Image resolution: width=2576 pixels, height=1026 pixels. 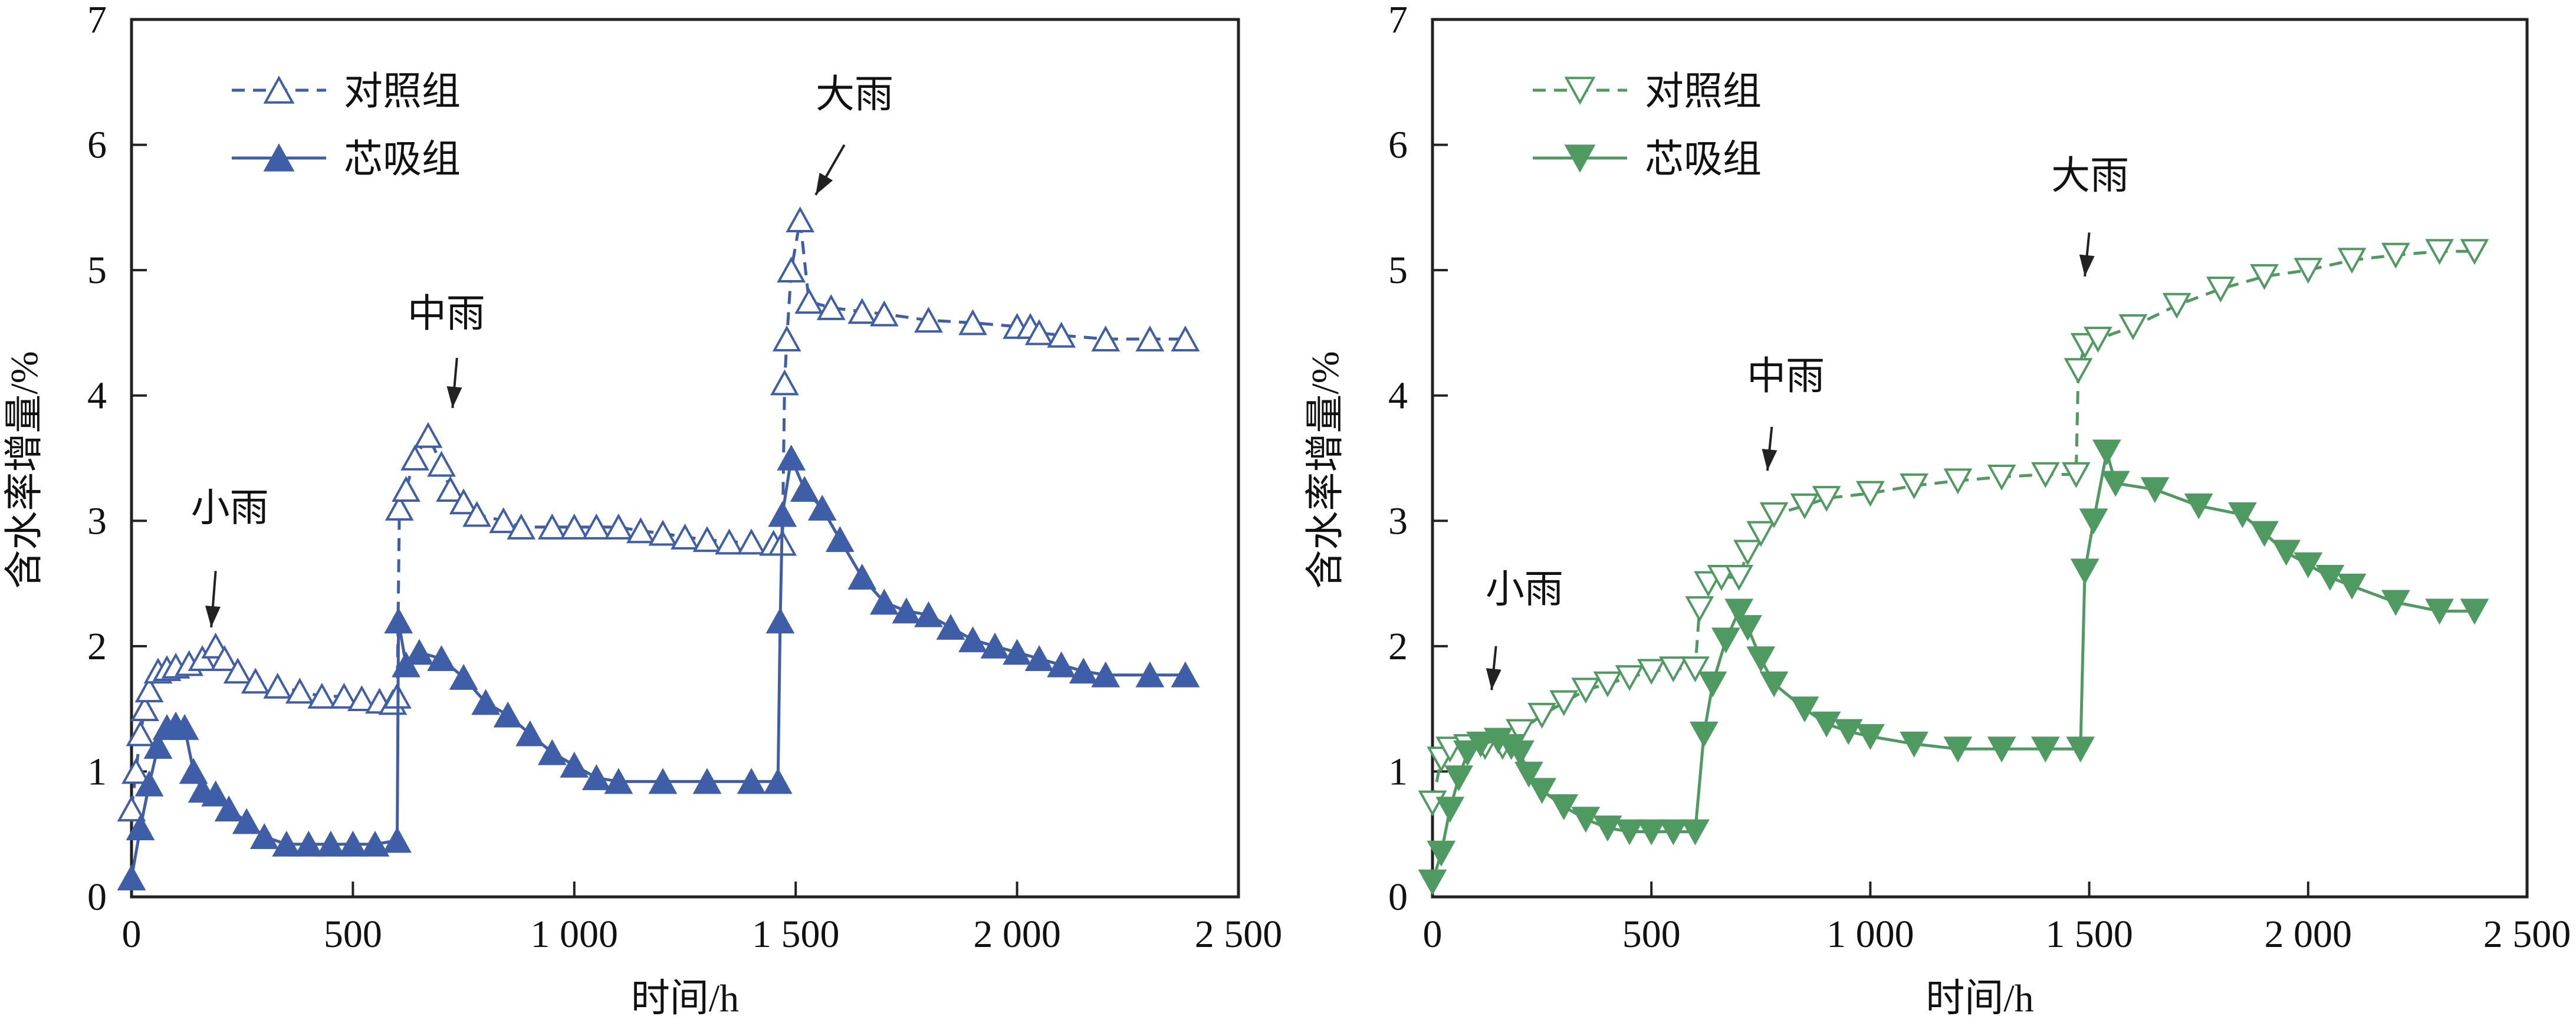 I want to click on annotation-label: 大雨, so click(x=855, y=94).